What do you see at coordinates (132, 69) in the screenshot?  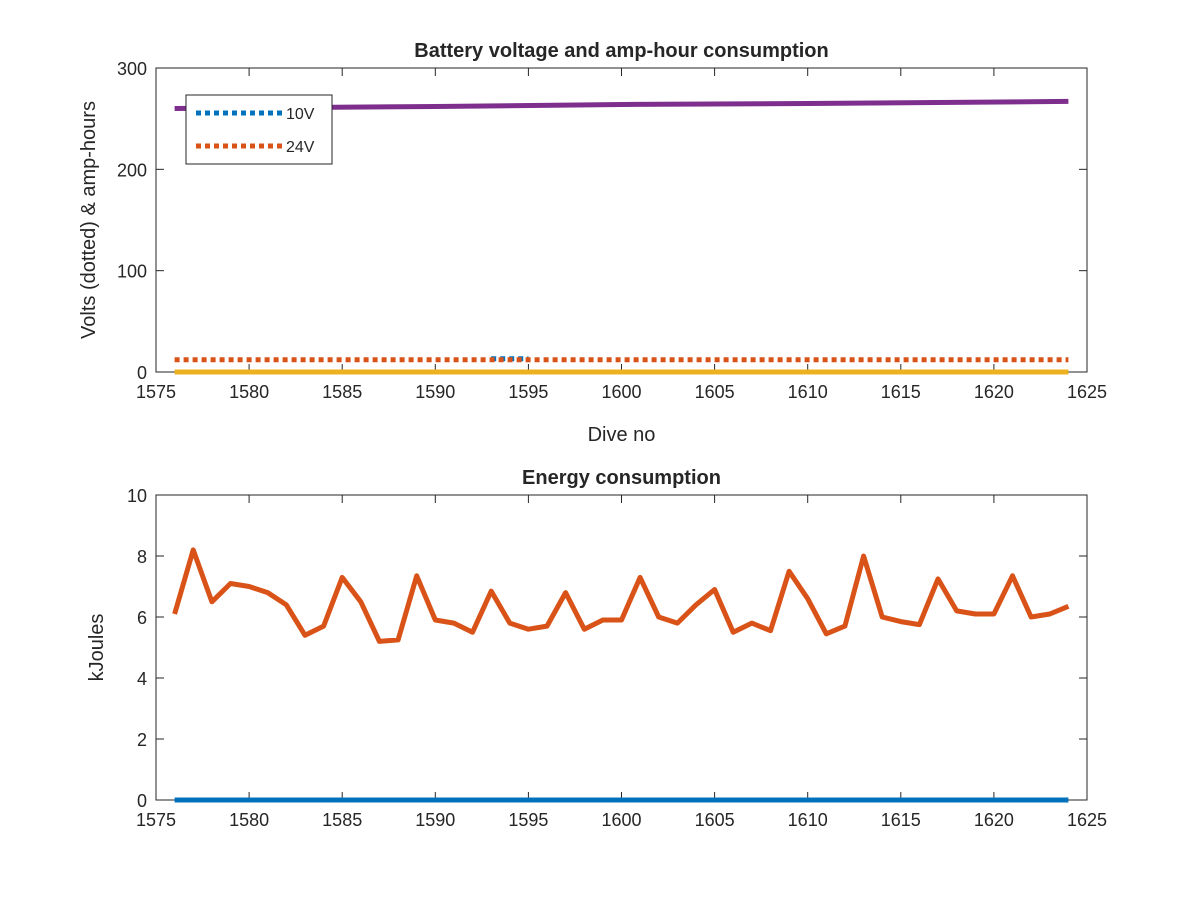 I see `y-tick-label: 300` at bounding box center [132, 69].